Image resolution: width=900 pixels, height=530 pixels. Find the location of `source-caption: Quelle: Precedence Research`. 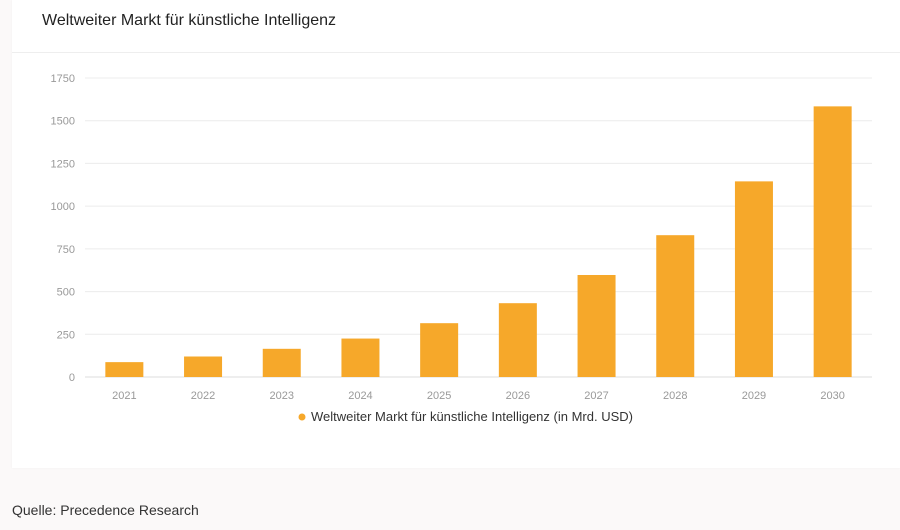

source-caption: Quelle: Precedence Research is located at coordinates (105, 510).